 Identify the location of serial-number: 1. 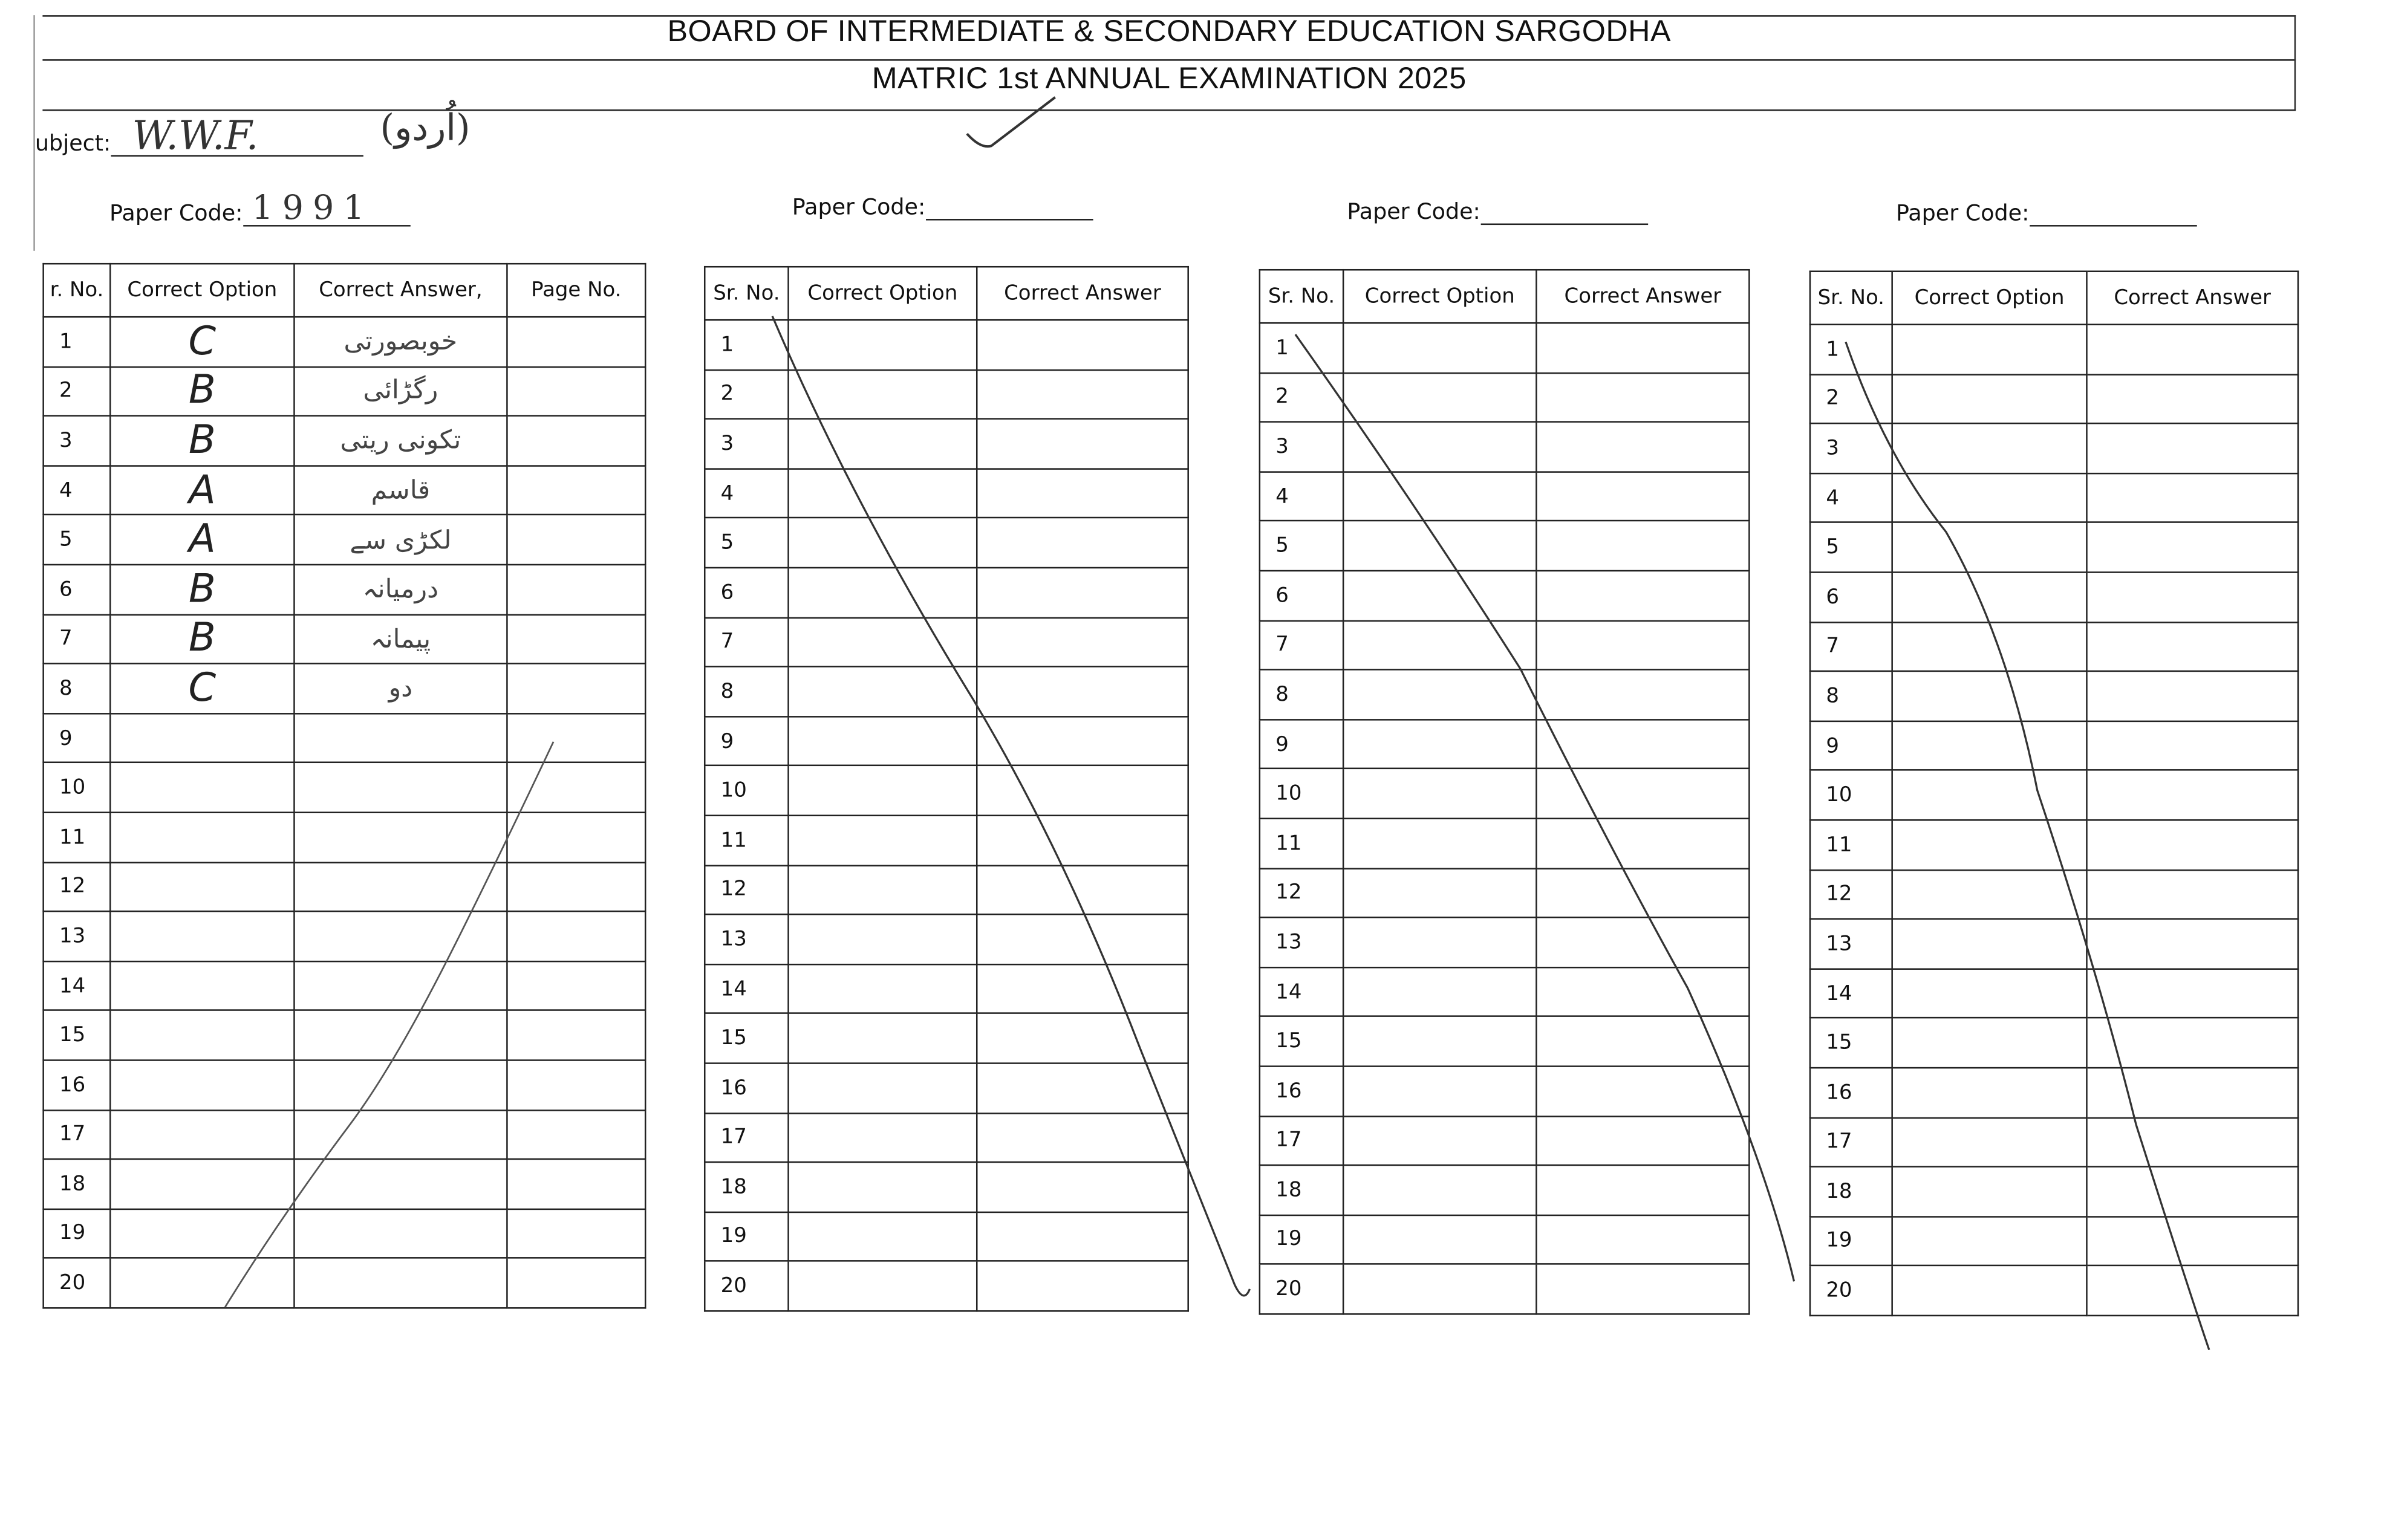
(746, 345).